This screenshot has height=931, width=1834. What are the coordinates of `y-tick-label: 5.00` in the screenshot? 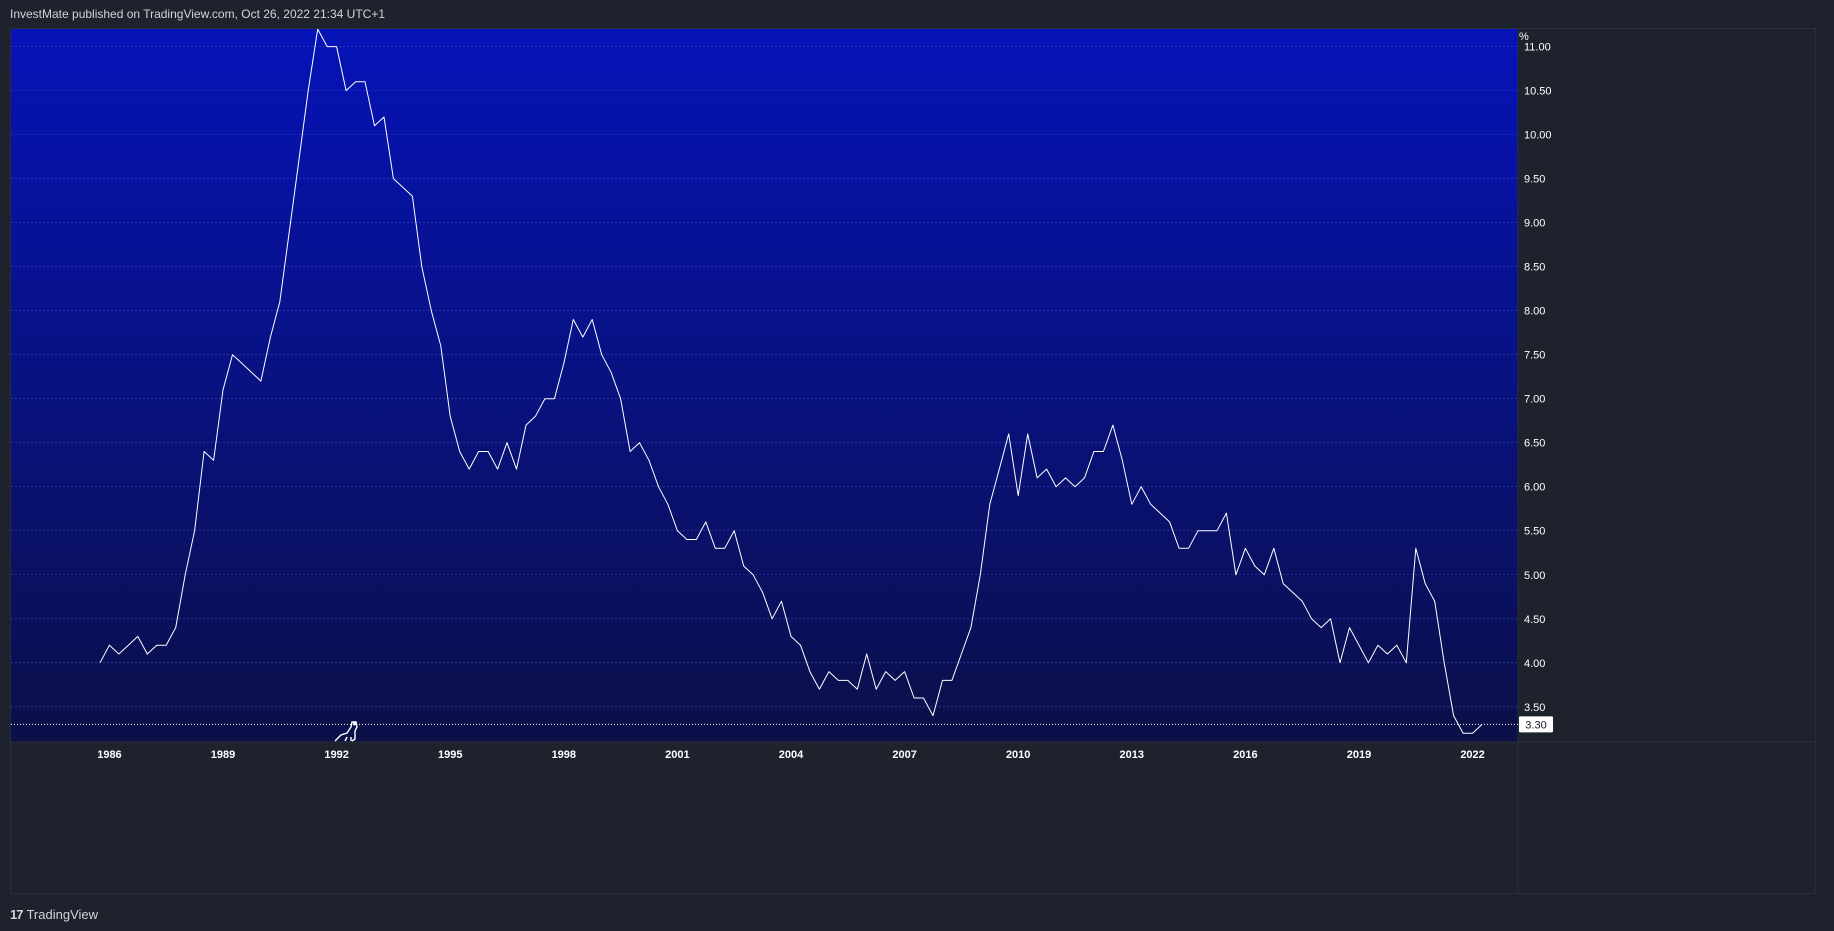 It's located at (1534, 576).